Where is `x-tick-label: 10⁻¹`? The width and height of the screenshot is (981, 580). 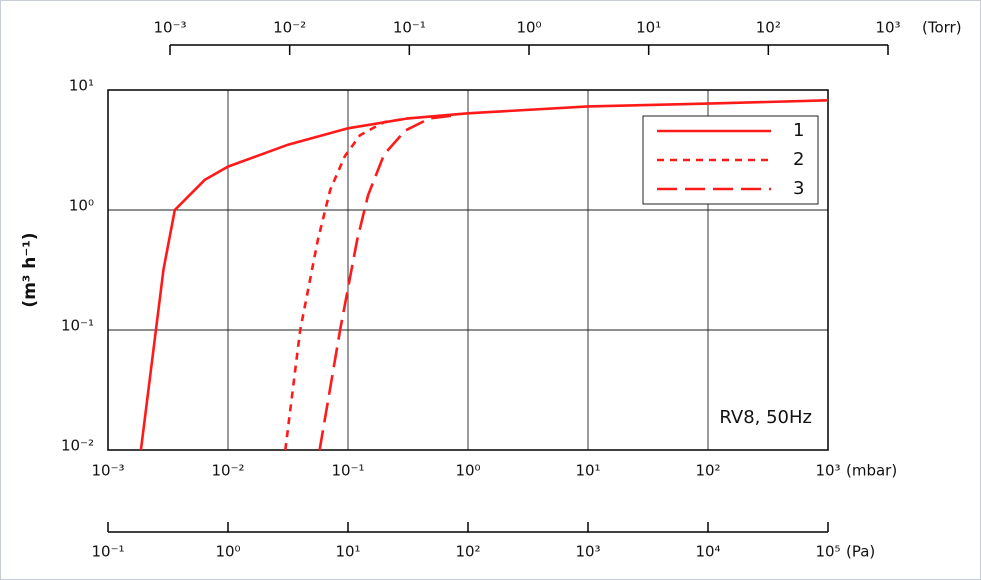
x-tick-label: 10⁻¹ is located at coordinates (347, 471).